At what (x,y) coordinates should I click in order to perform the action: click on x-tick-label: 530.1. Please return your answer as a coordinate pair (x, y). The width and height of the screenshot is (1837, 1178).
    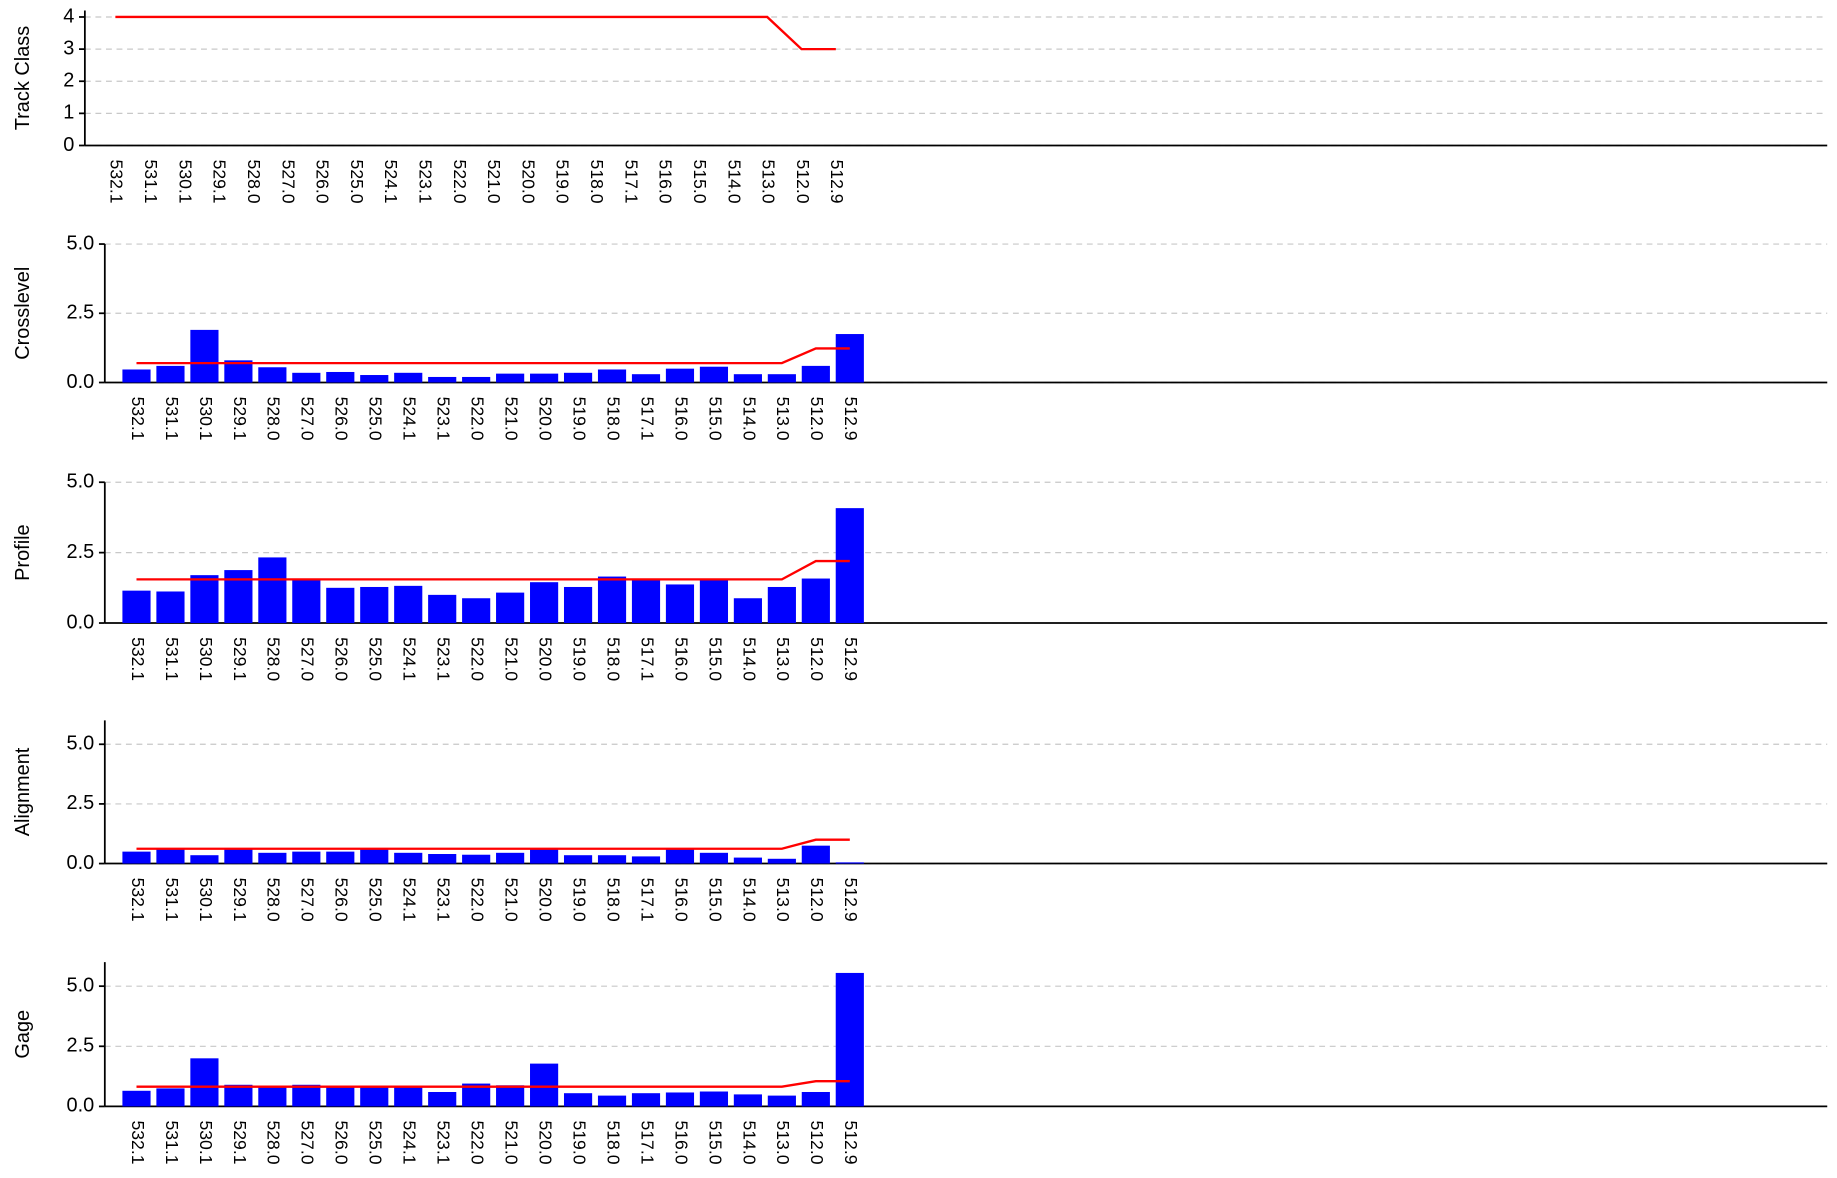
    Looking at the image, I should click on (206, 659).